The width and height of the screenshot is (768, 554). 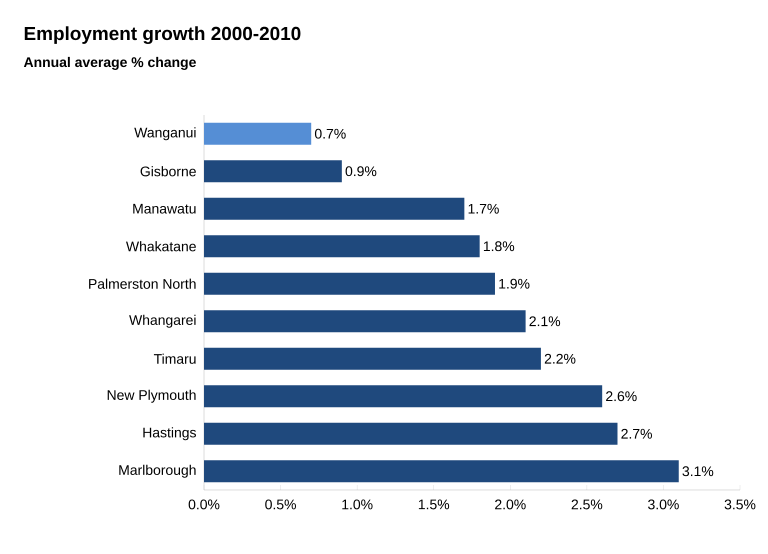 I want to click on data-label: 2.6%, so click(x=621, y=396).